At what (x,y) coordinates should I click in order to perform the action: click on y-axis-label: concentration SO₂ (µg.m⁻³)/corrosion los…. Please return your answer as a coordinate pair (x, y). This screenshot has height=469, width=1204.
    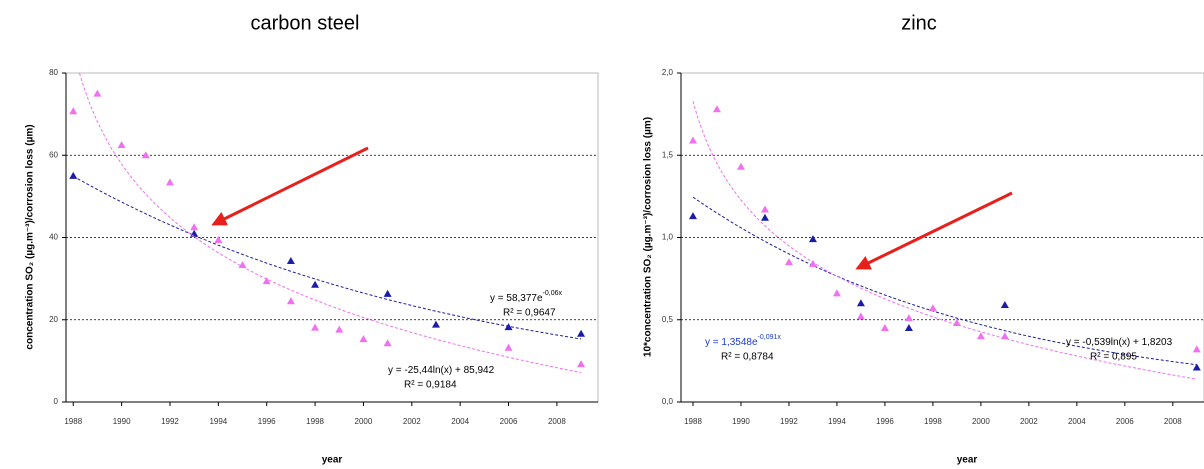
    Looking at the image, I should click on (30, 236).